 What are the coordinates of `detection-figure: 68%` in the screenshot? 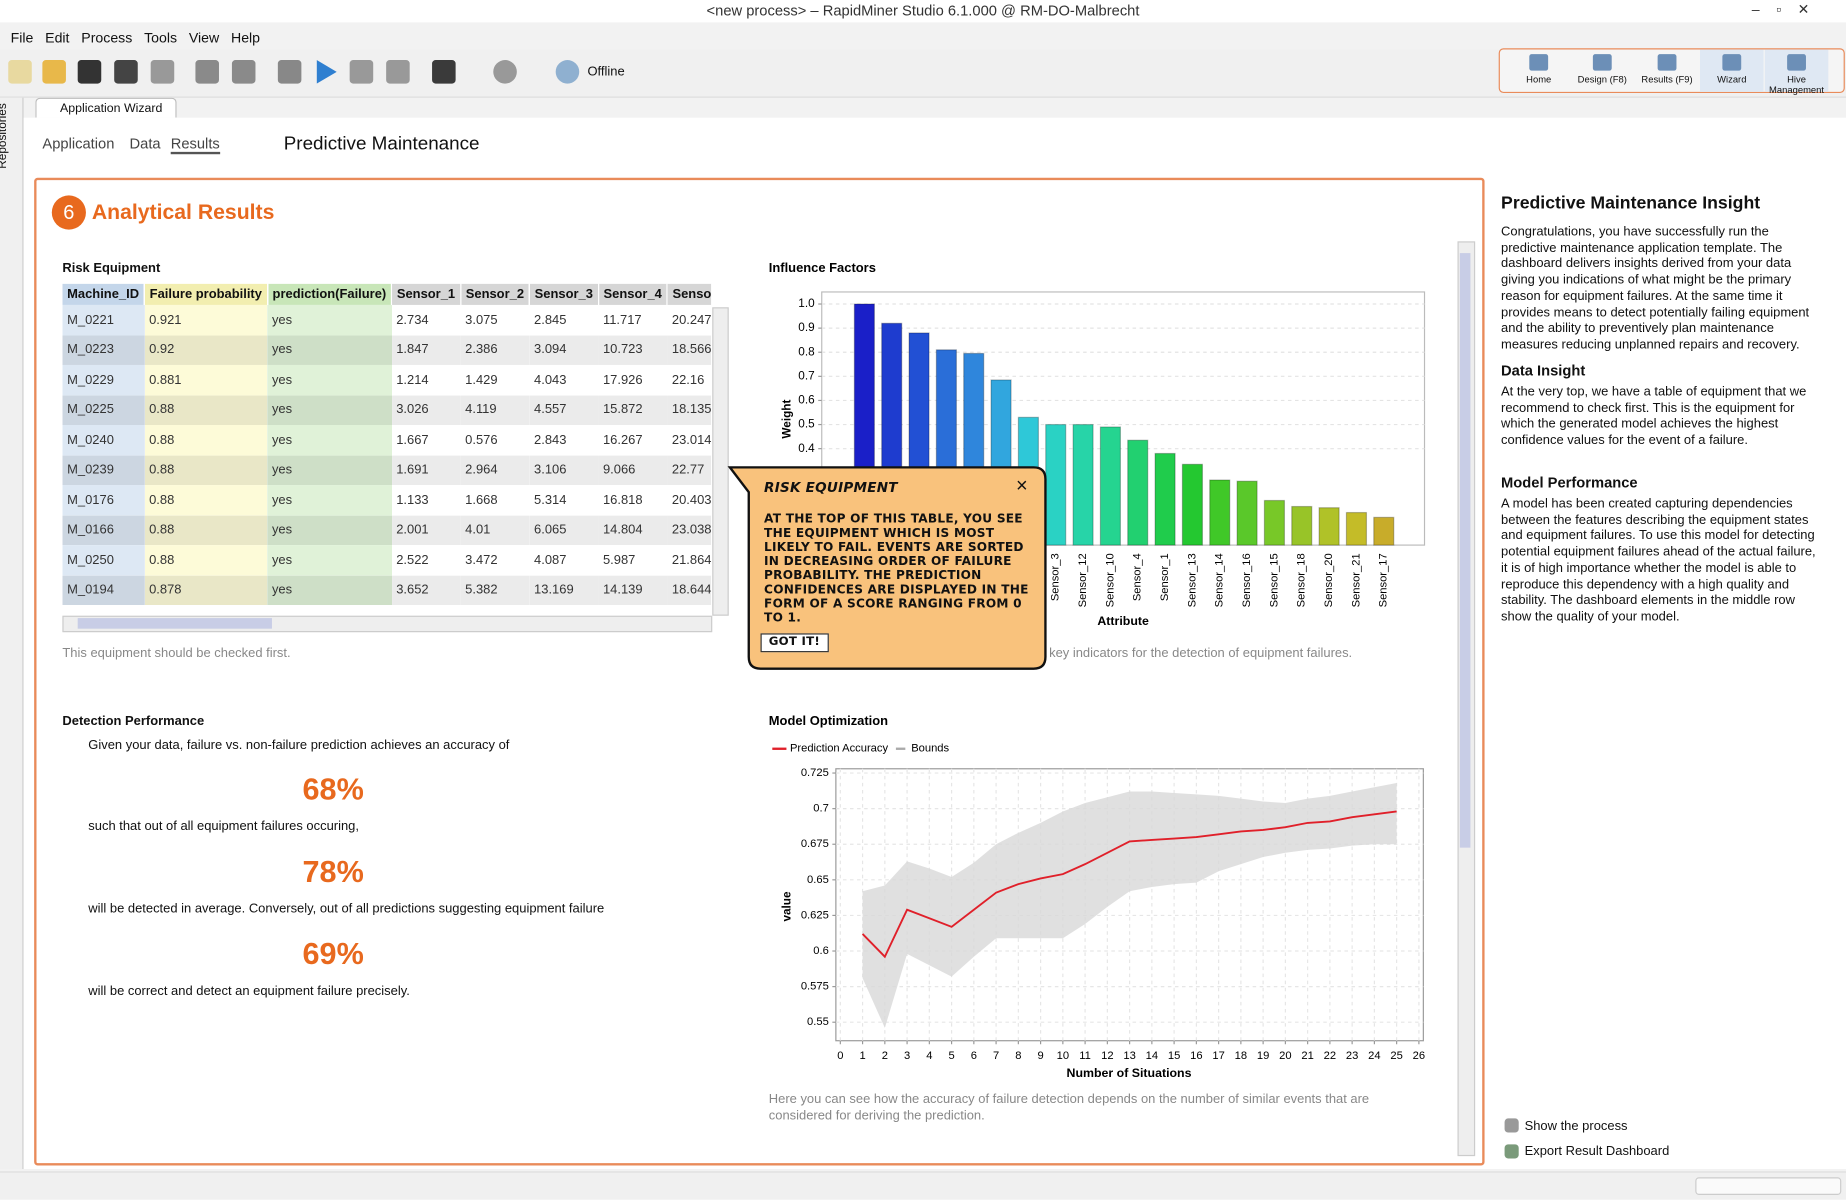 It's located at (333, 789).